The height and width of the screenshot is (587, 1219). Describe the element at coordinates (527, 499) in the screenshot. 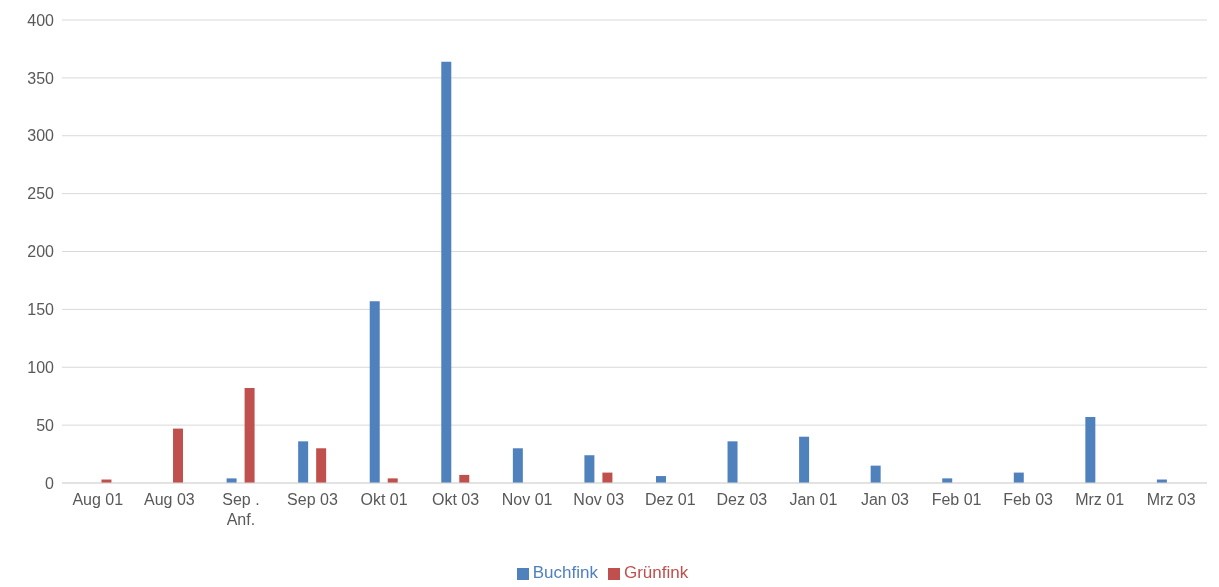

I see `x-tick-label: Nov 01` at that location.